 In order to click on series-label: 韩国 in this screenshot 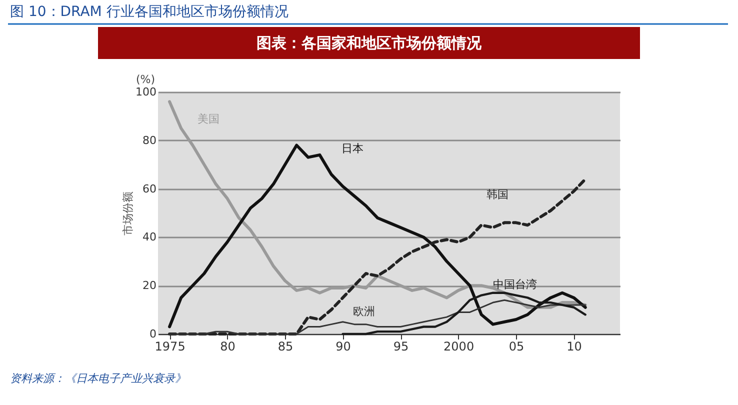, I will do `click(497, 195)`.